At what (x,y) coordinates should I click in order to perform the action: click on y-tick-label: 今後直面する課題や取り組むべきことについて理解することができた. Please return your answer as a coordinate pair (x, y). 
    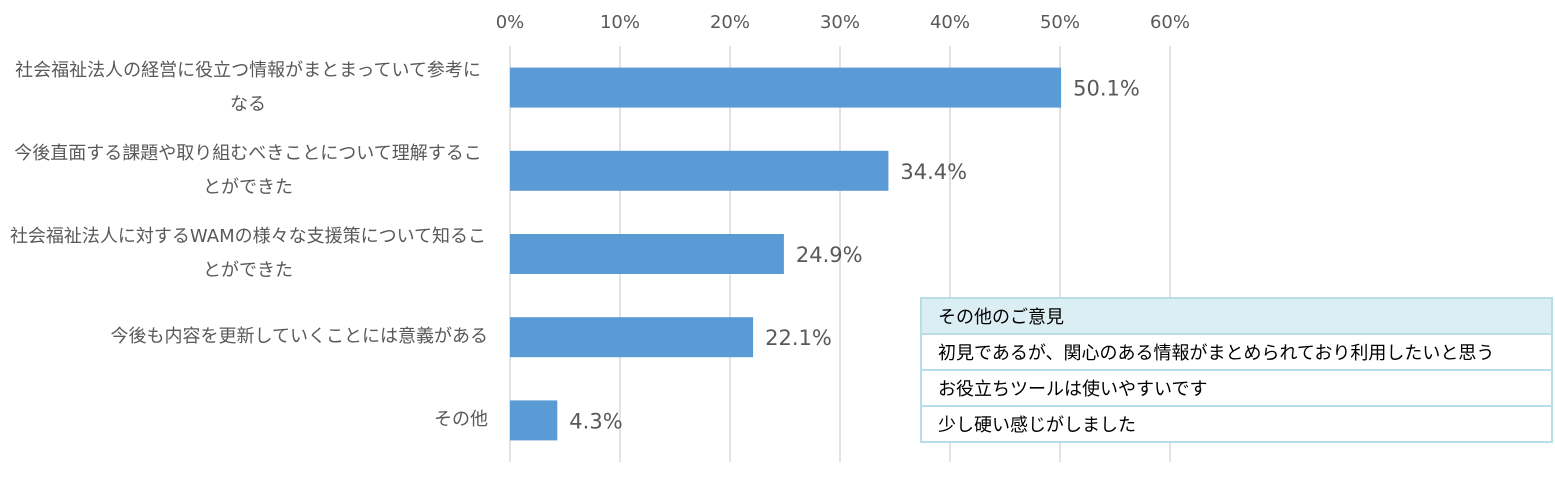
    Looking at the image, I should click on (248, 170).